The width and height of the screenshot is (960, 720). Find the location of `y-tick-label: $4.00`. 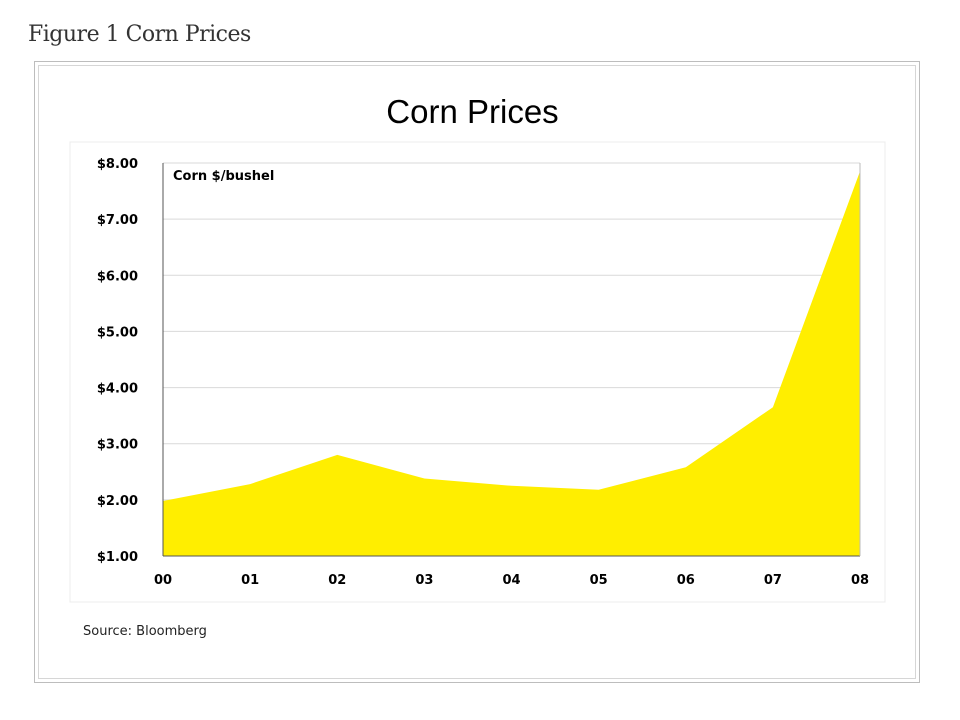

y-tick-label: $4.00 is located at coordinates (117, 389).